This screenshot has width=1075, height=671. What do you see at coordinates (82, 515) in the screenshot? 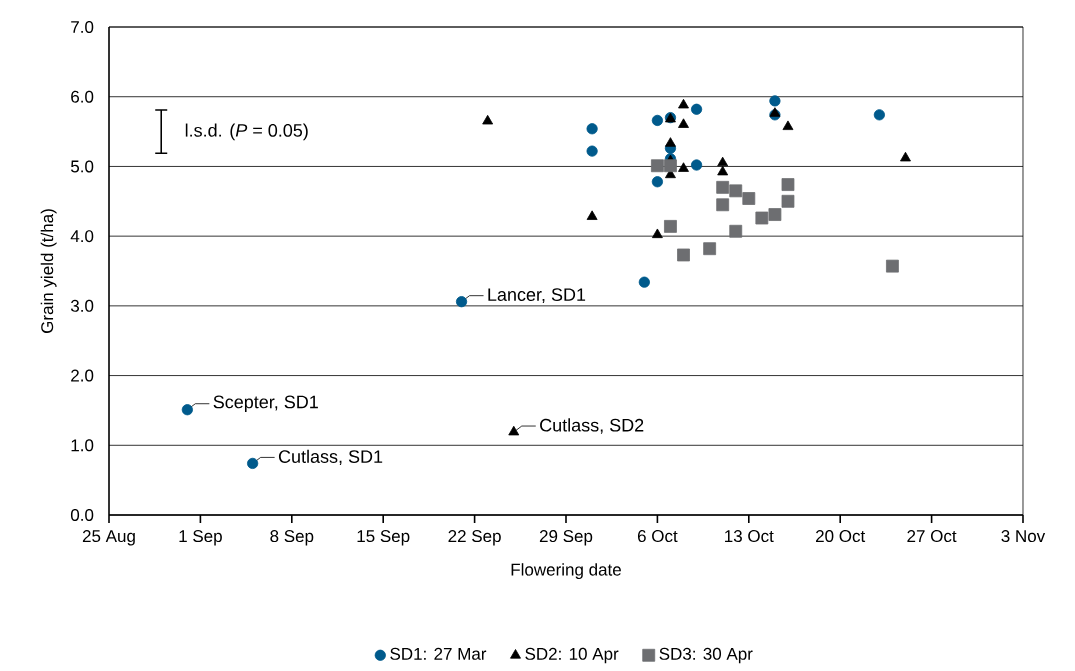
I see `y-tick-label: 0.0` at bounding box center [82, 515].